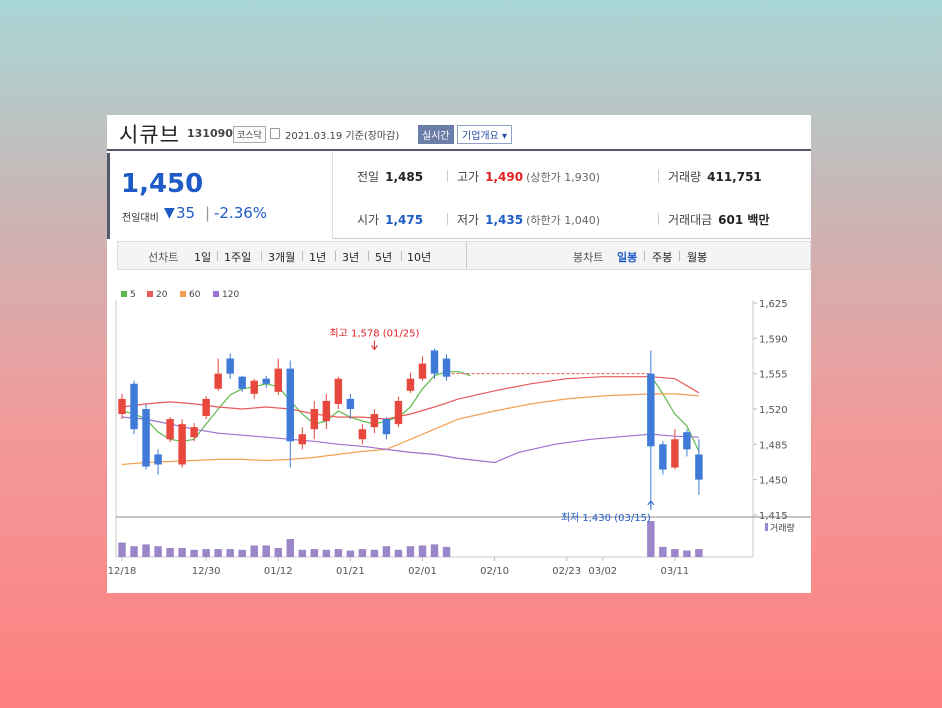  What do you see at coordinates (782, 528) in the screenshot?
I see `volume-legend-label: 거래량` at bounding box center [782, 528].